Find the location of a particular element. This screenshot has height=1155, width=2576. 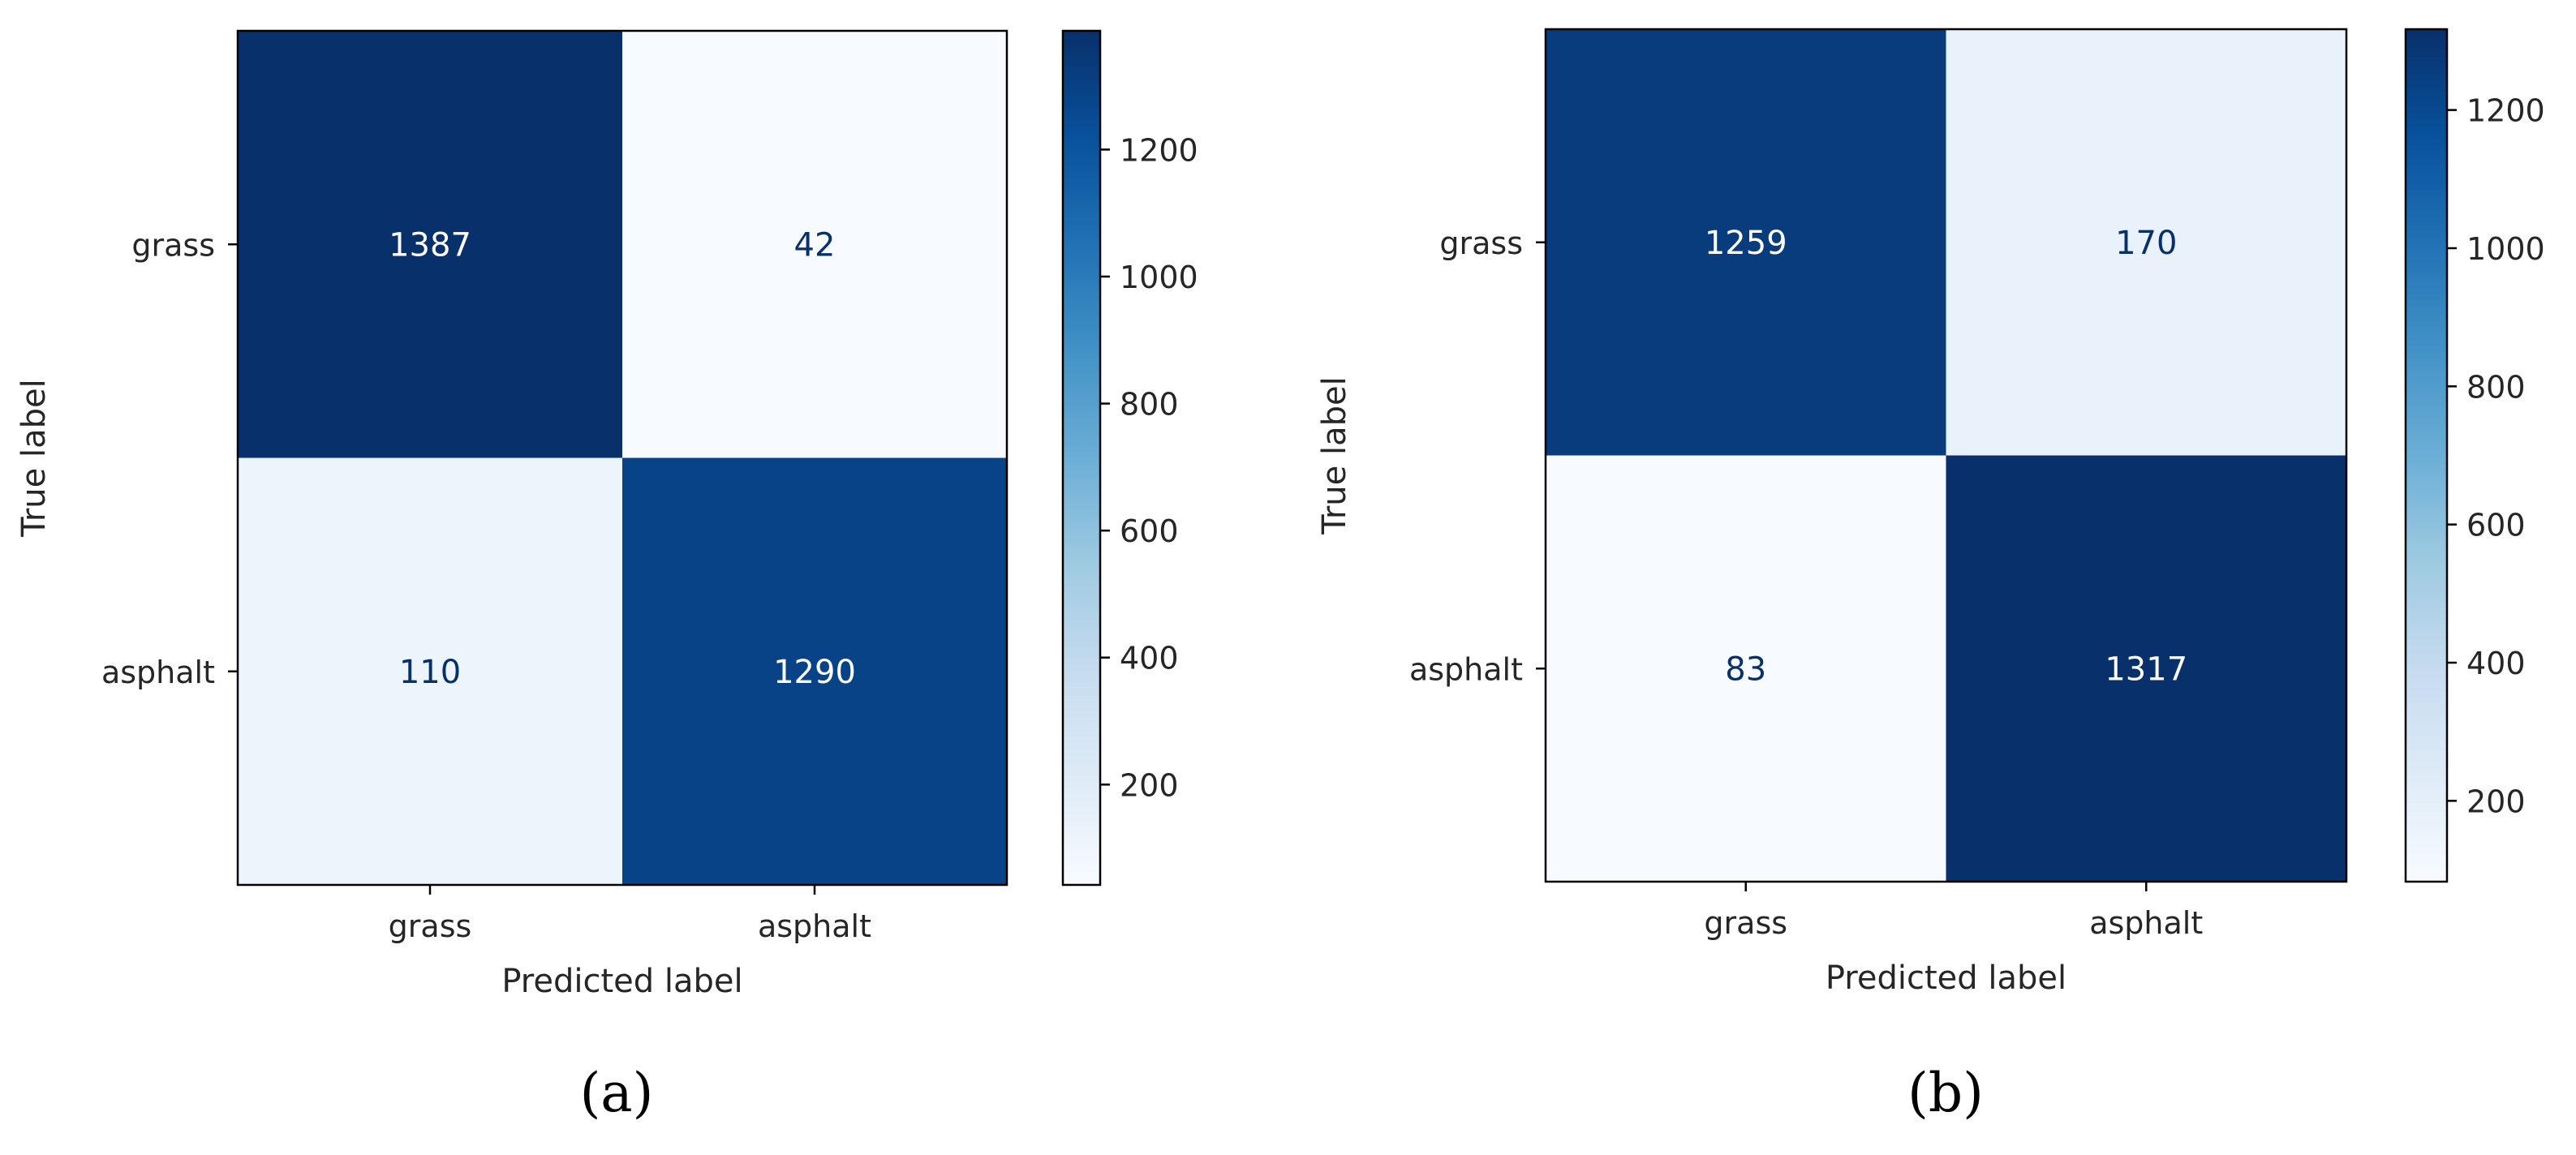

cell-value-label: 170 is located at coordinates (2146, 243).